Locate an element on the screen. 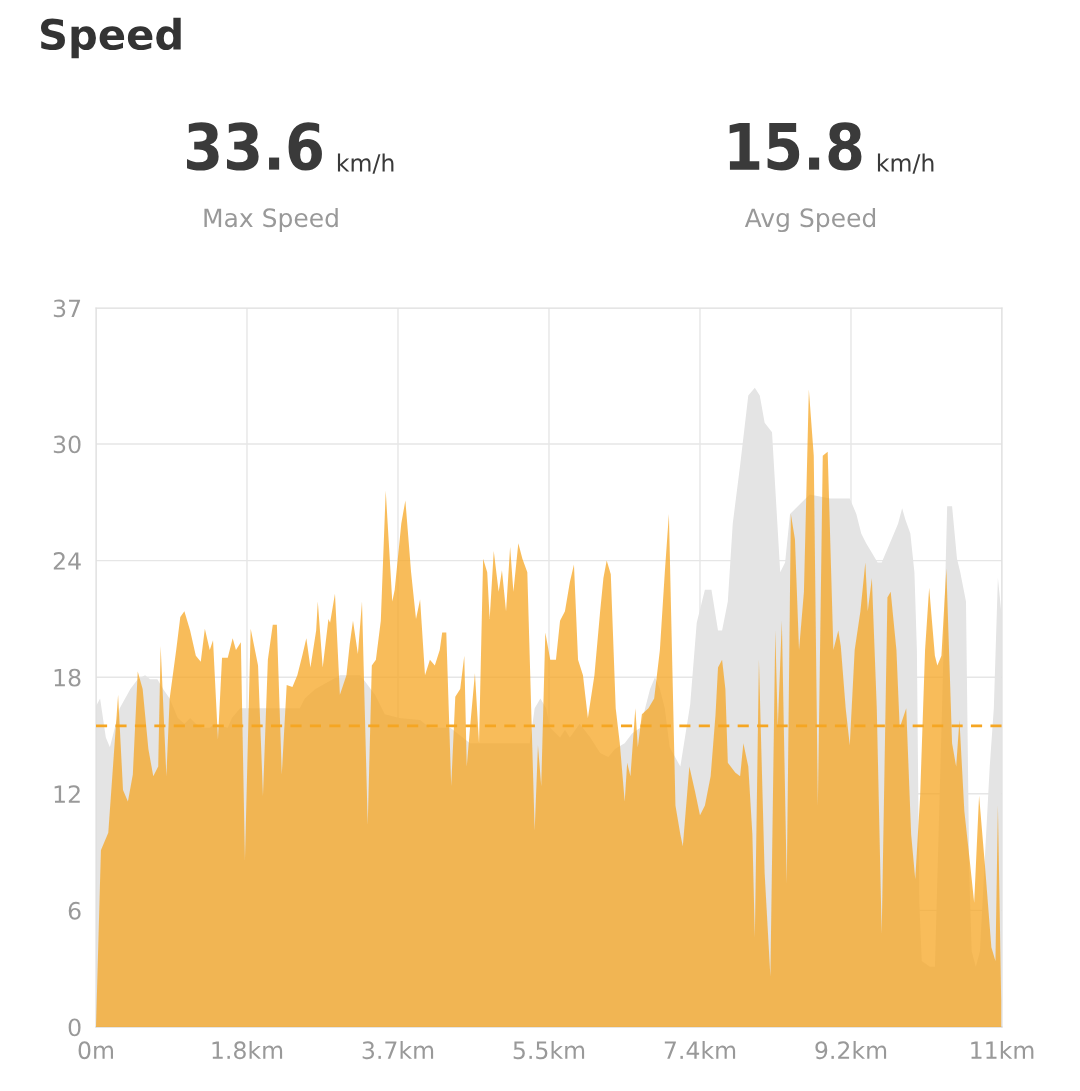  text: Avg Speed is located at coordinates (810, 220).